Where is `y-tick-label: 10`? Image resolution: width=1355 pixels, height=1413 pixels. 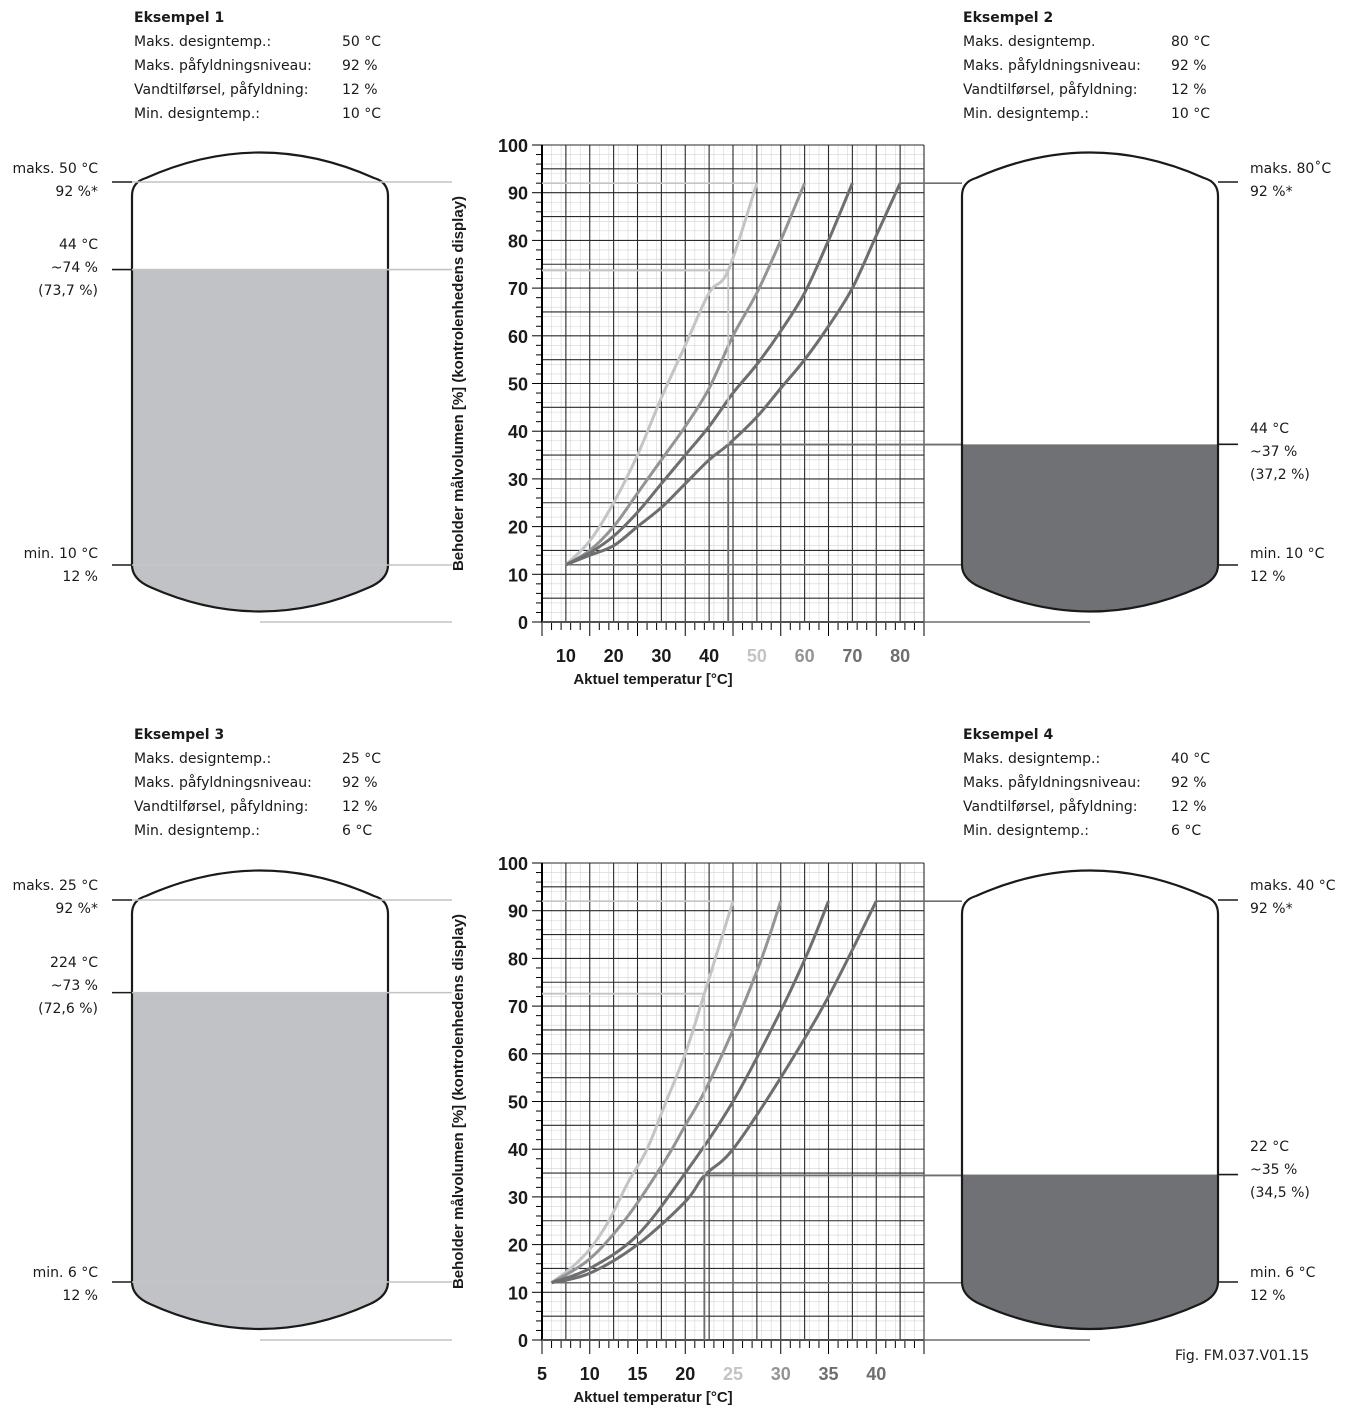
y-tick-label: 10 is located at coordinates (518, 575).